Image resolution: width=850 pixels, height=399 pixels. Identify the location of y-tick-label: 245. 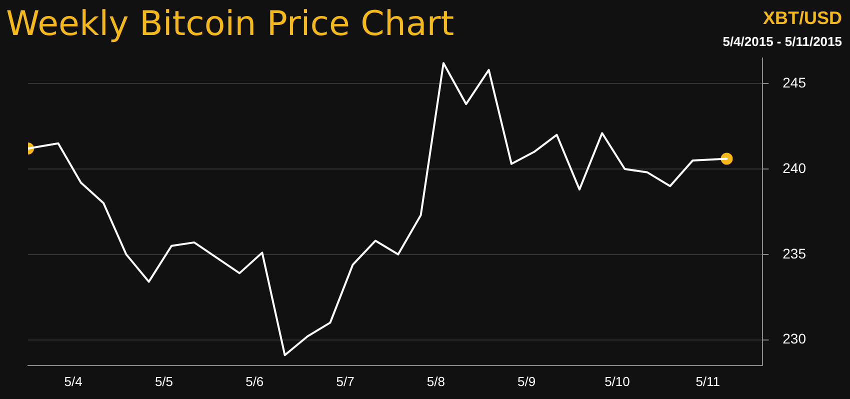
(794, 82).